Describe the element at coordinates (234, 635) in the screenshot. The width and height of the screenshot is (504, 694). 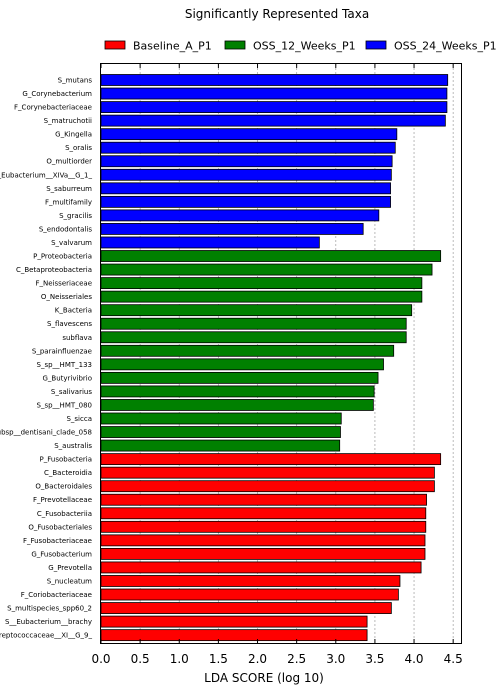
I see `bar-F_Peptostreptococcaceae__XI__G_9_` at that location.